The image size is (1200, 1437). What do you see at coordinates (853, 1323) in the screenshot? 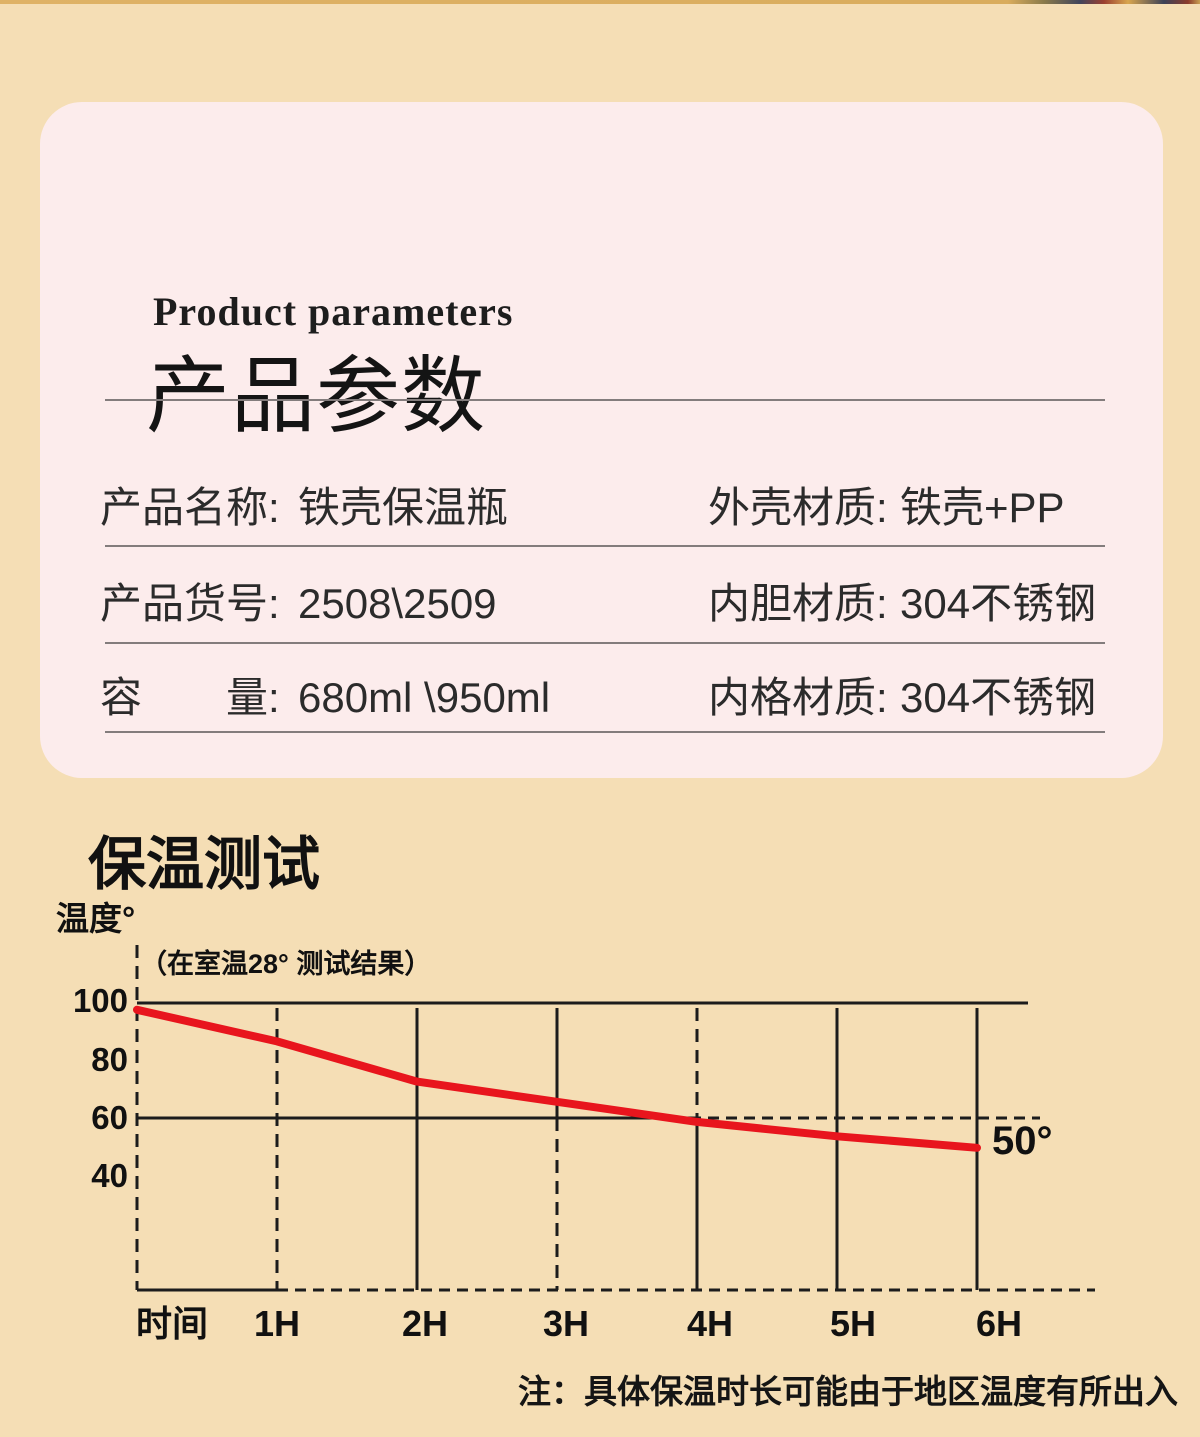
I see `x-tick-5h: 5H` at bounding box center [853, 1323].